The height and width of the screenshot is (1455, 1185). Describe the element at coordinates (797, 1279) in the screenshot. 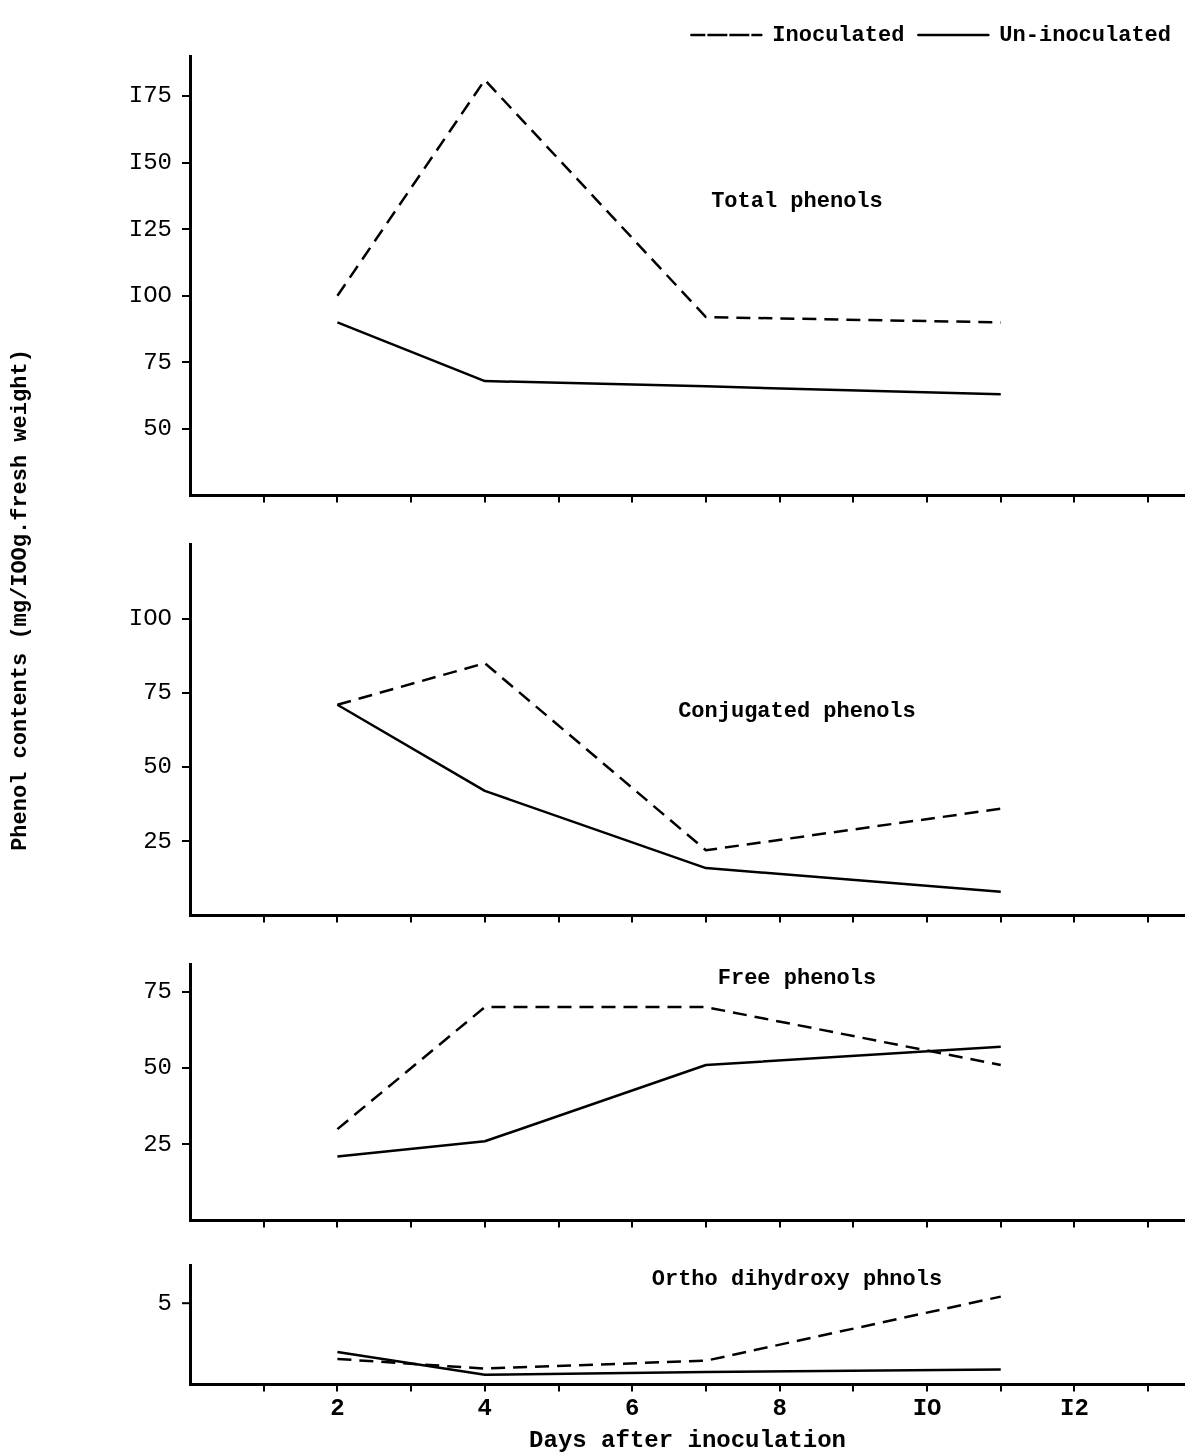

I see `text: Ortho dihydroxy phnols` at that location.